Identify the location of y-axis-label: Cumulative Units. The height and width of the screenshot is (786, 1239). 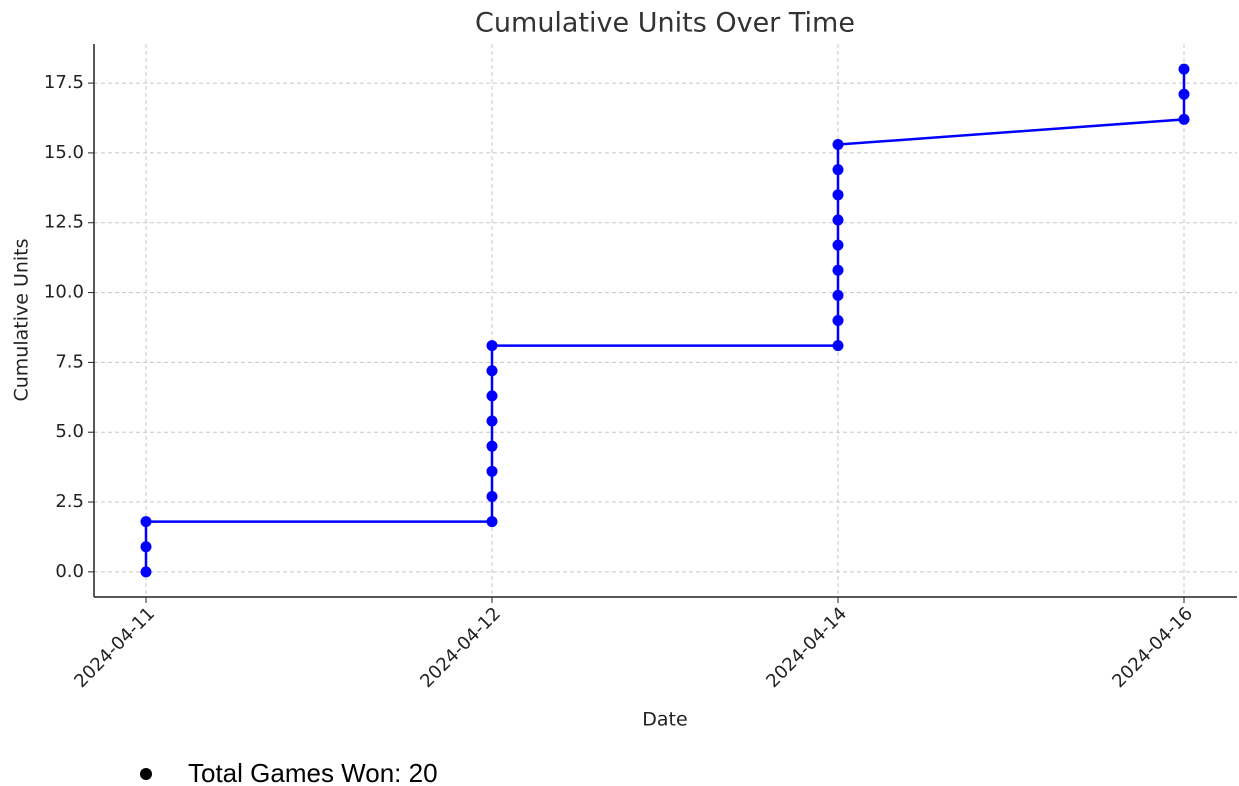
(22, 319).